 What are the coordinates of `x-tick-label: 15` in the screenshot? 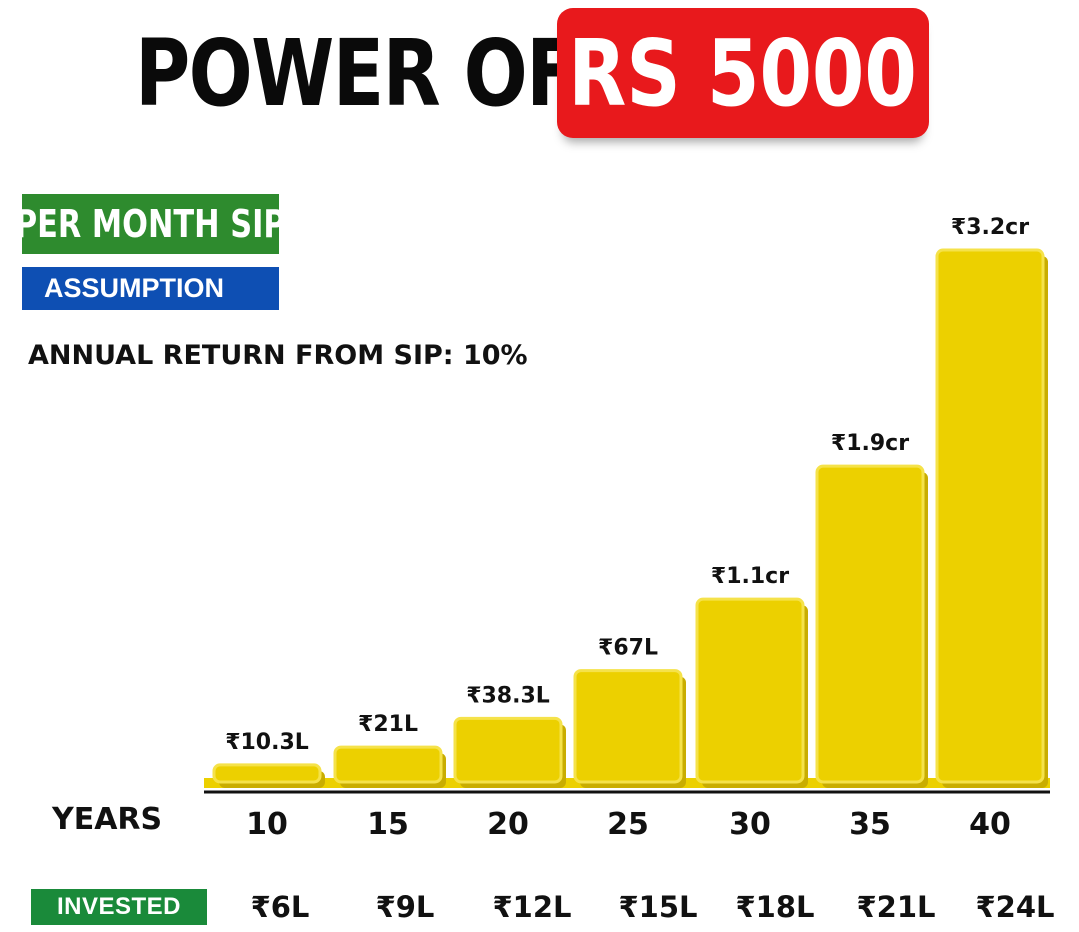 It's located at (388, 824).